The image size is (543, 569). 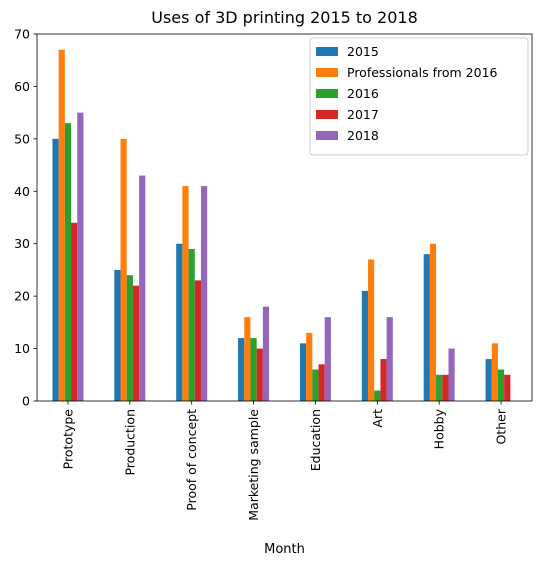 What do you see at coordinates (284, 549) in the screenshot?
I see `x-axis-label: Month` at bounding box center [284, 549].